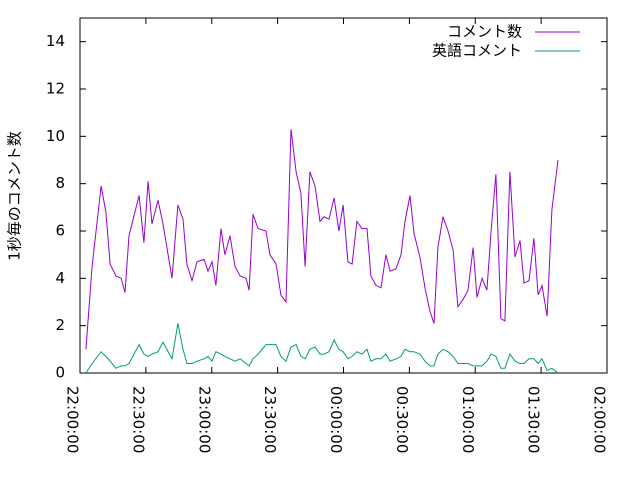 This screenshot has width=640, height=480. I want to click on legend-label: コメント数, so click(484, 32).